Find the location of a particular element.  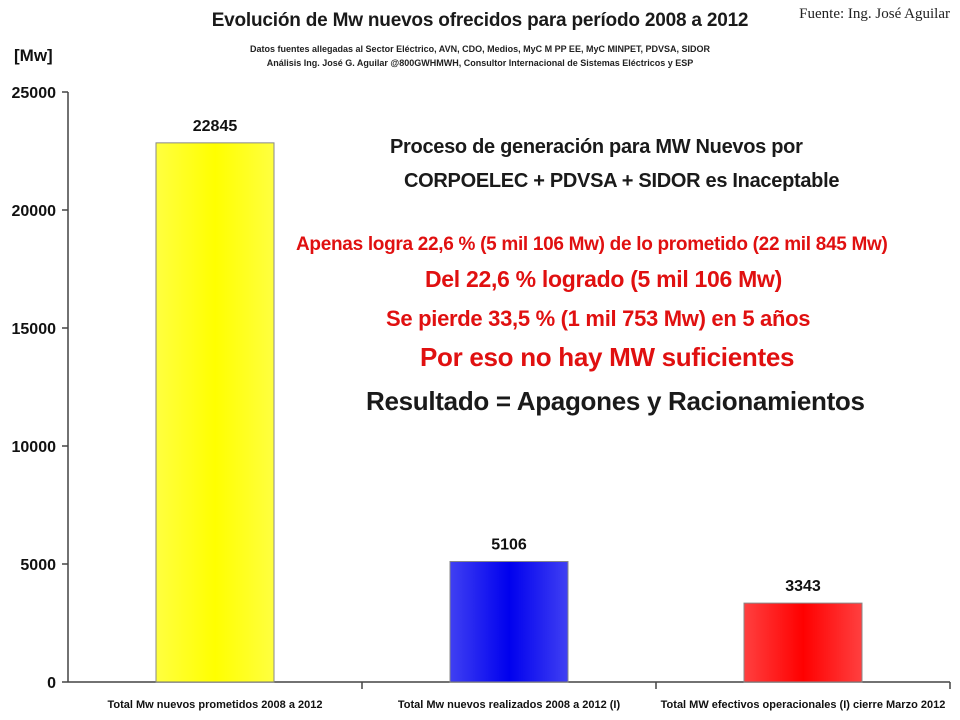

y-tick-label: 0 is located at coordinates (51, 683).